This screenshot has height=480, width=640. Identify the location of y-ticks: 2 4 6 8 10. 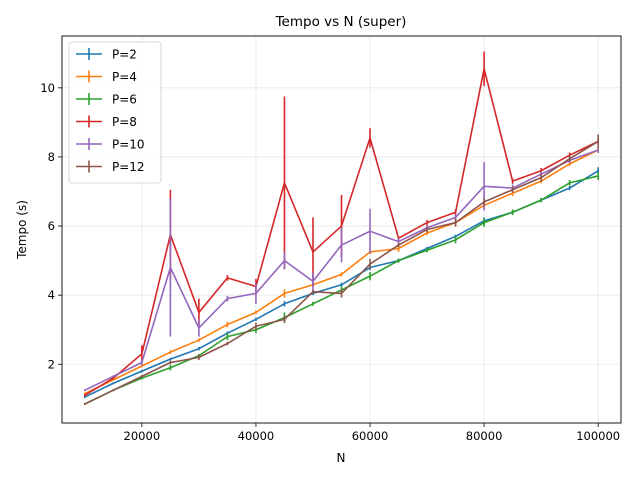
(51, 226).